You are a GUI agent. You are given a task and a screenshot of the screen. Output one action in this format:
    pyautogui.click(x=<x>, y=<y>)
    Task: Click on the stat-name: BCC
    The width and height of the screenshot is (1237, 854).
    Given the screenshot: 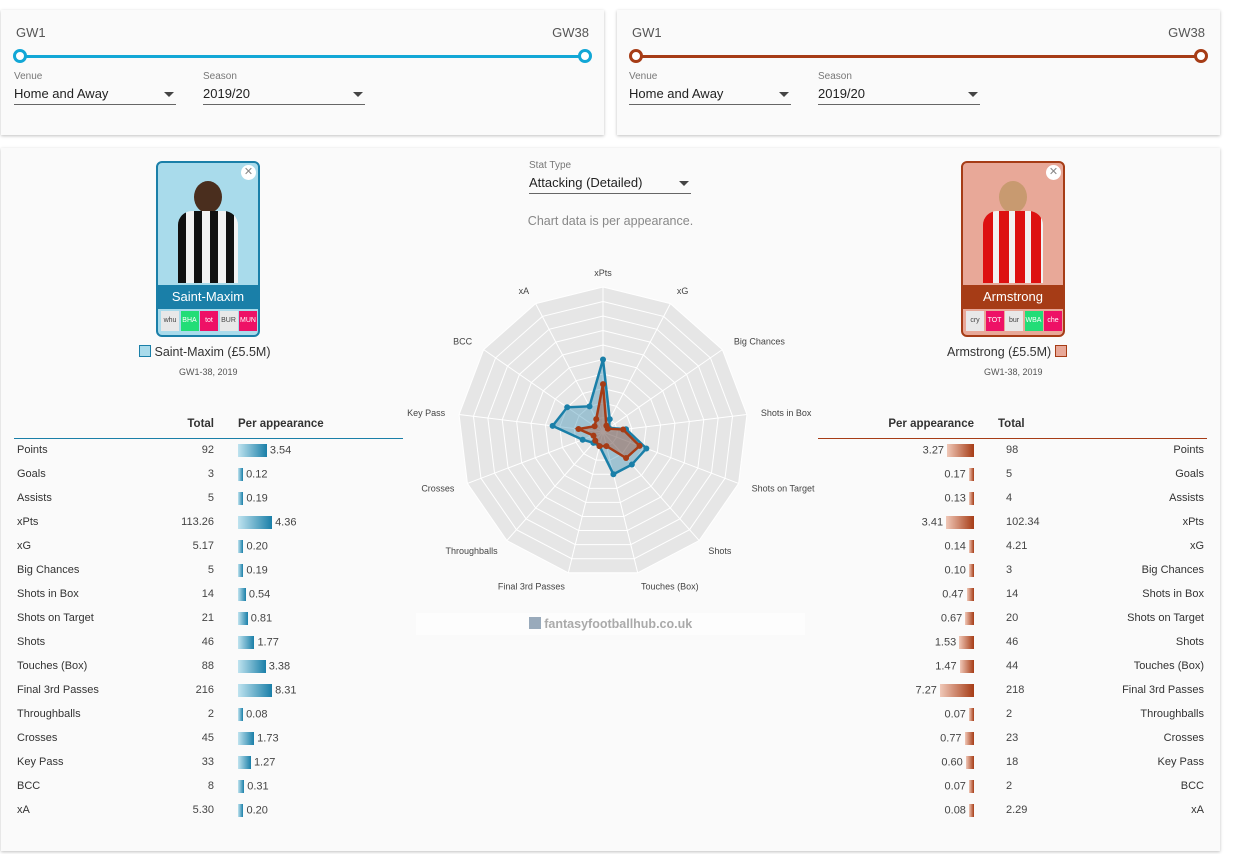 What is the action you would take?
    pyautogui.click(x=1192, y=786)
    